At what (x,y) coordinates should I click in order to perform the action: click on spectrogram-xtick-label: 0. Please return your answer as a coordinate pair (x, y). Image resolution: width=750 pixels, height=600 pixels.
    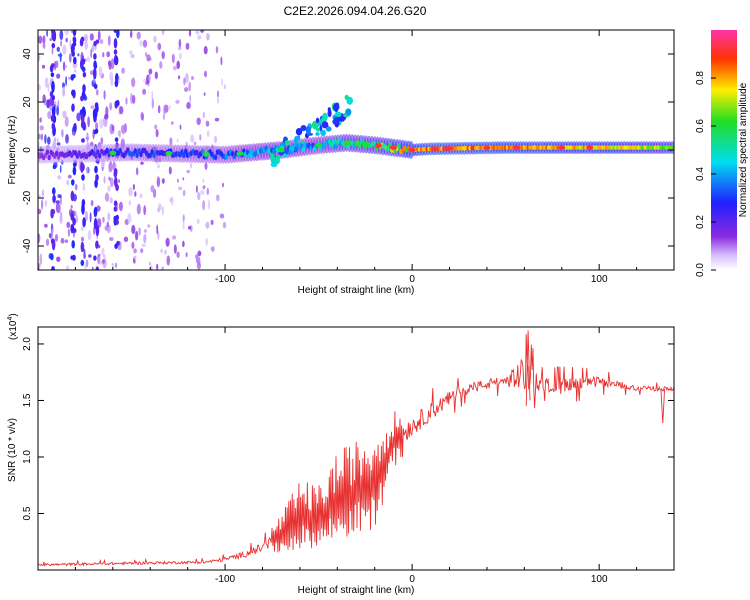
    Looking at the image, I should click on (412, 279).